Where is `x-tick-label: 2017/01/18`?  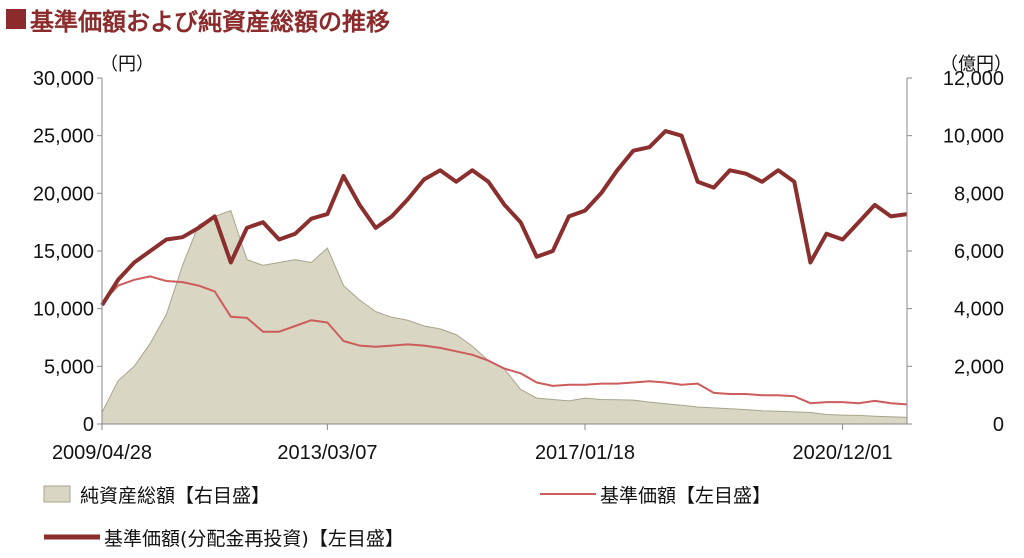
x-tick-label: 2017/01/18 is located at coordinates (585, 453).